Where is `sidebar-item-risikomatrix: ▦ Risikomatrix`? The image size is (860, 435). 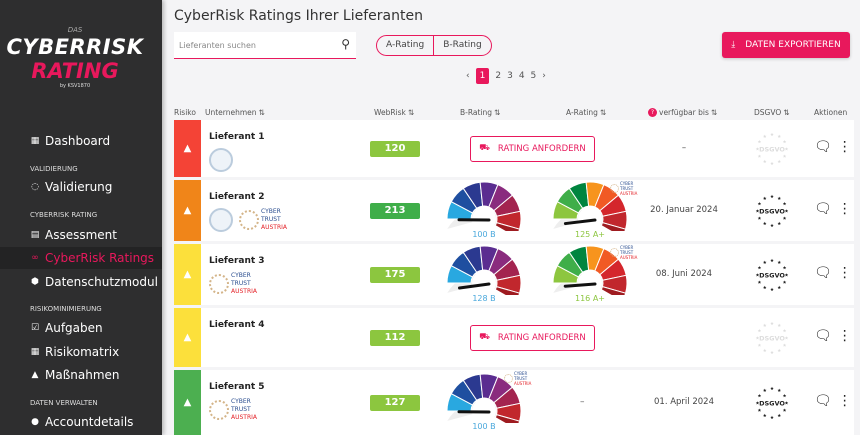 sidebar-item-risikomatrix: ▦ Risikomatrix is located at coordinates (81, 352).